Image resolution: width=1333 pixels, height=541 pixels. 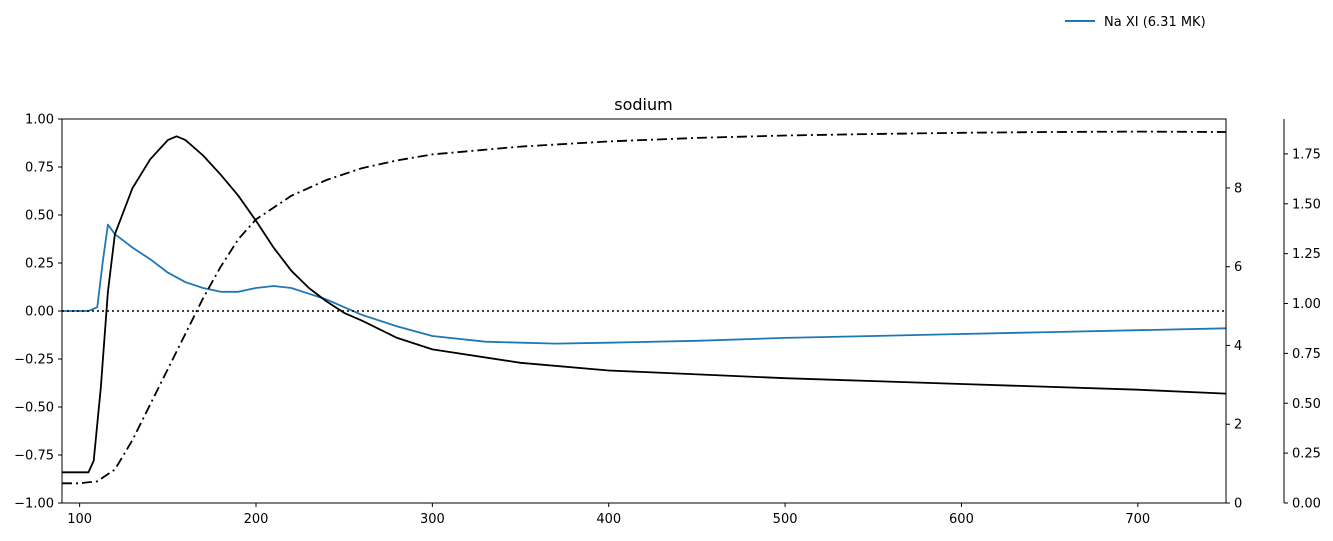 What do you see at coordinates (1306, 254) in the screenshot?
I see `y-far-right-tick-label: 1.25` at bounding box center [1306, 254].